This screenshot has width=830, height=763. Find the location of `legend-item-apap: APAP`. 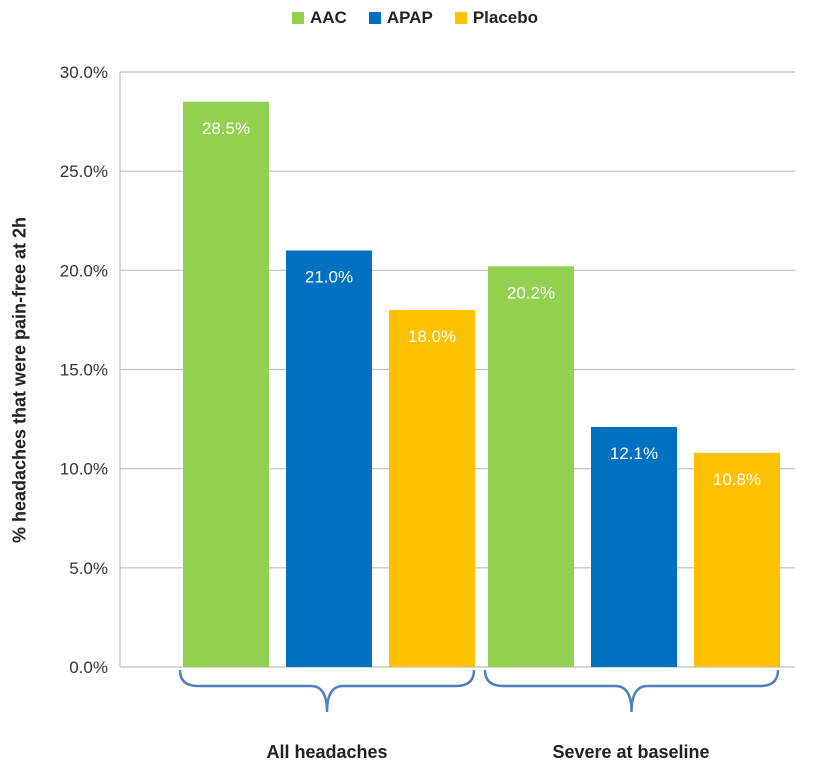

legend-item-apap: APAP is located at coordinates (400, 18).